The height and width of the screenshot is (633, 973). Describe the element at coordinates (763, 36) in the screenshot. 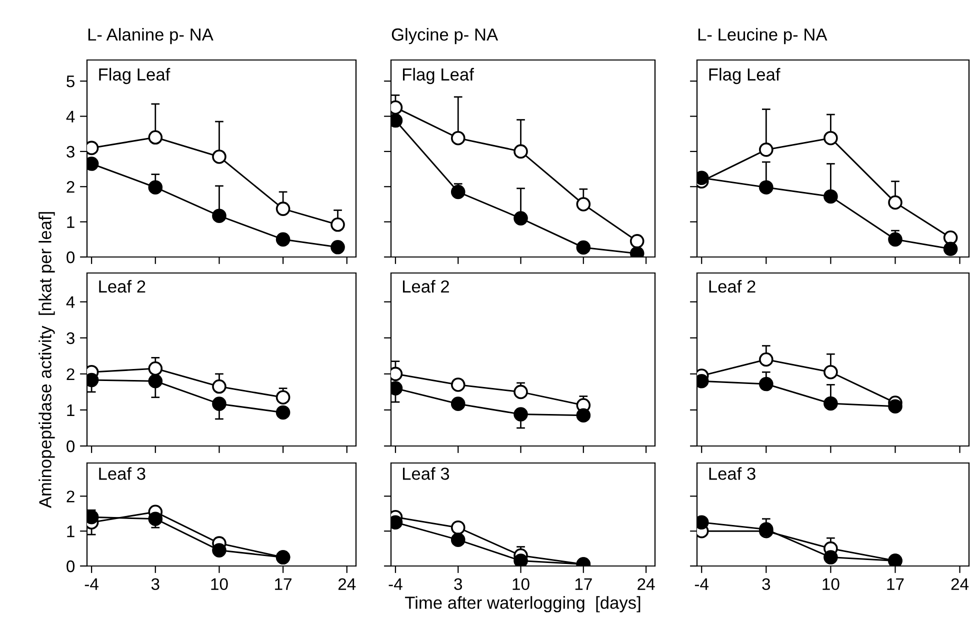

I see `chart-title: L- Leucine p- NA` at that location.